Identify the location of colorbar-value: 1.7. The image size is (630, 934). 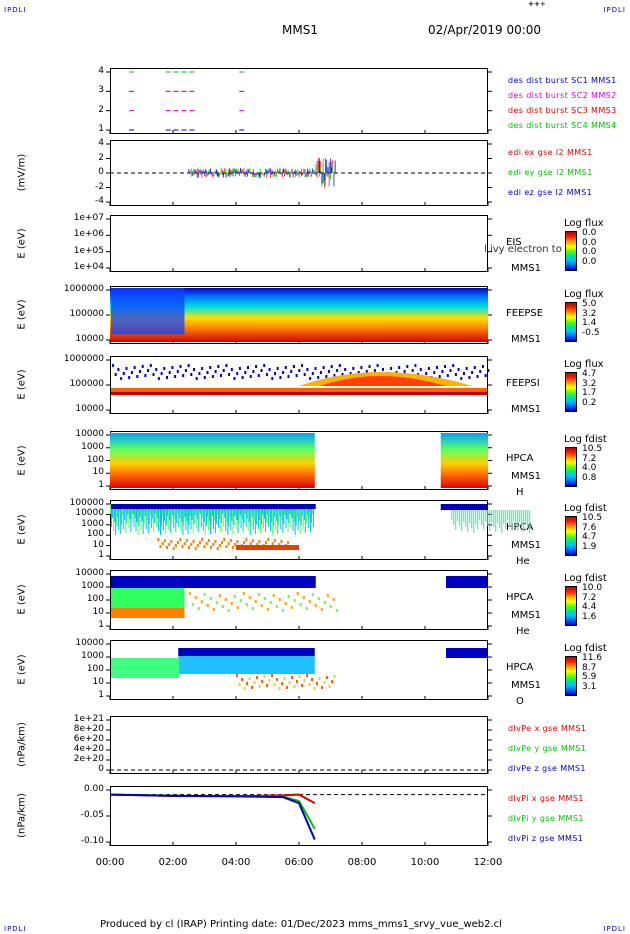
(589, 393).